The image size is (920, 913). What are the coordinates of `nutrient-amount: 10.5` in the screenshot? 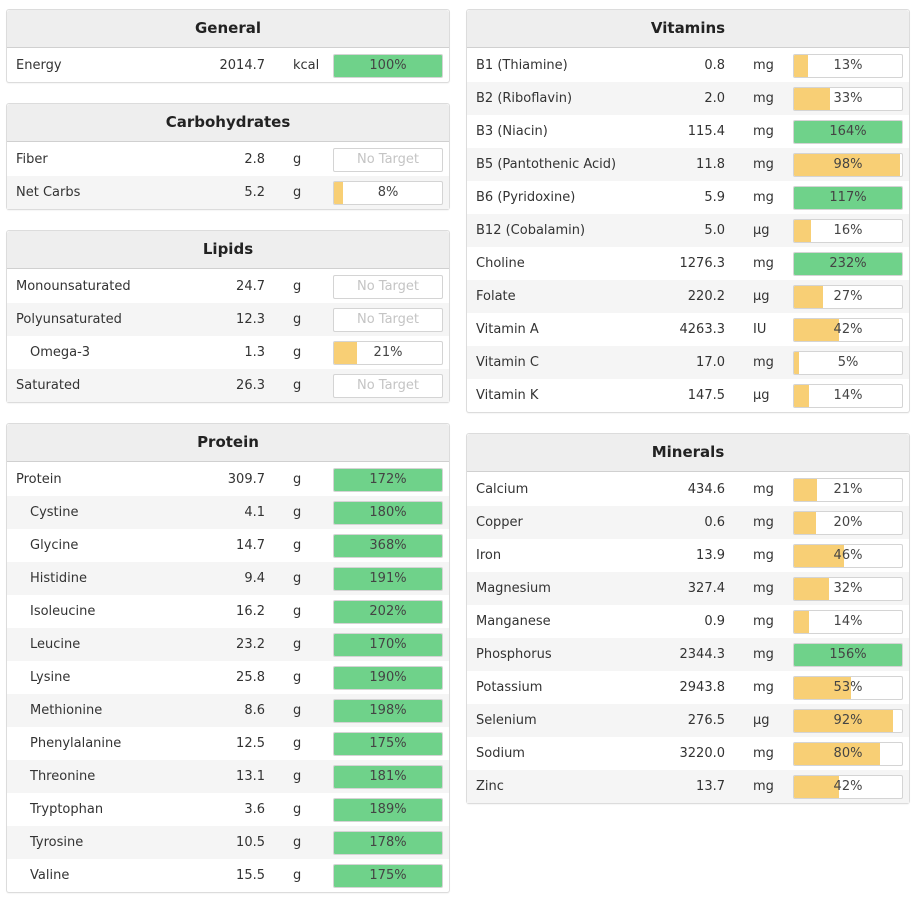 It's located at (250, 842).